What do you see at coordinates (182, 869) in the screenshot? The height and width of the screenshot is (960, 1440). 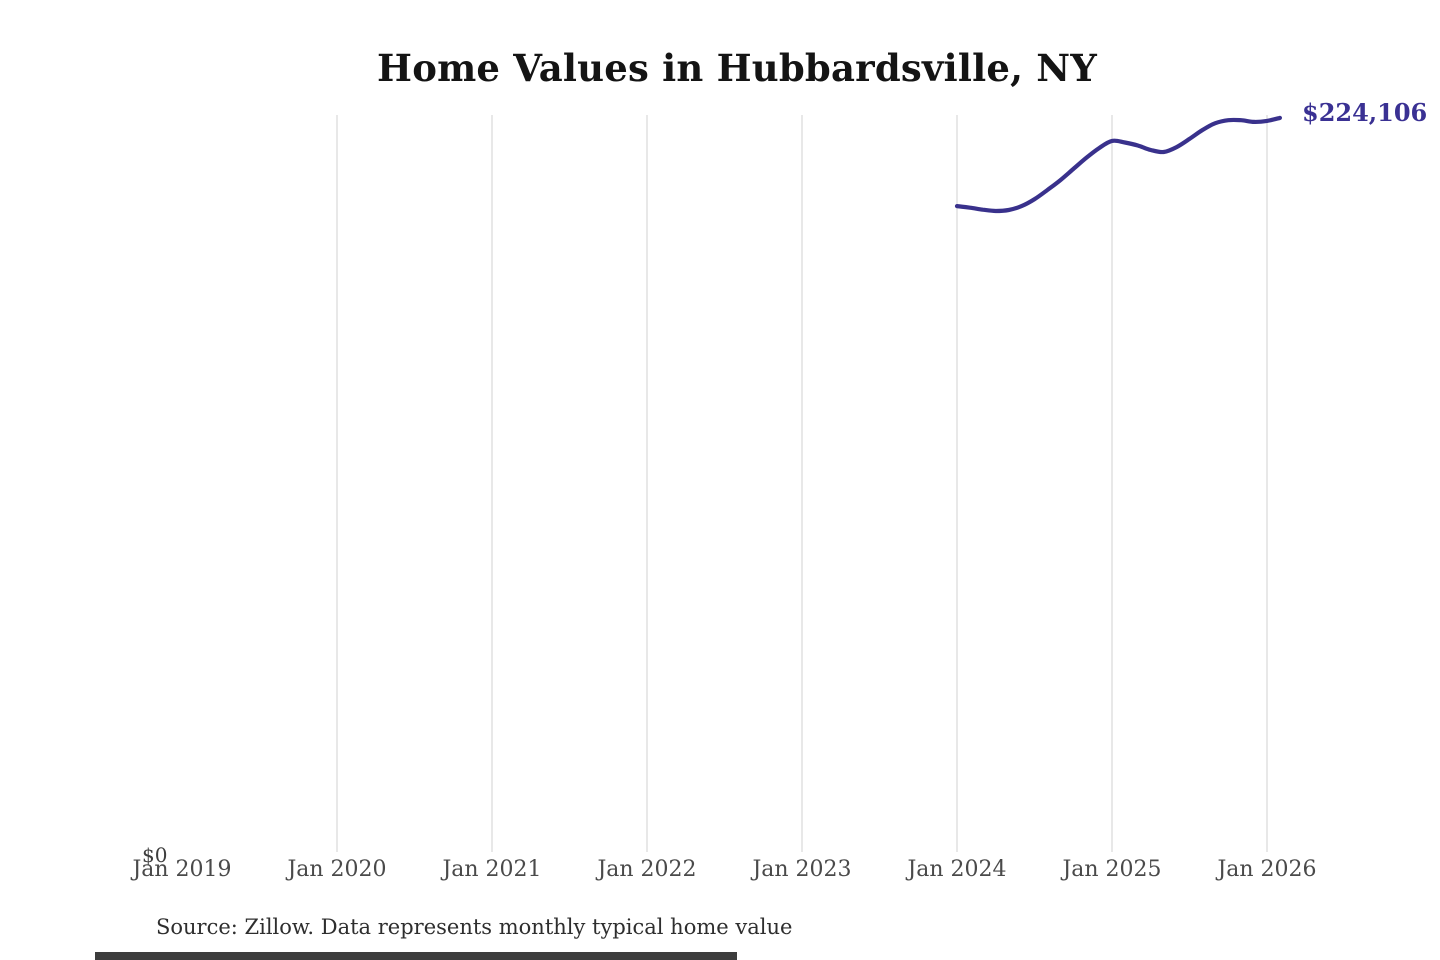 I see `x-tick-label: Jan 2019` at bounding box center [182, 869].